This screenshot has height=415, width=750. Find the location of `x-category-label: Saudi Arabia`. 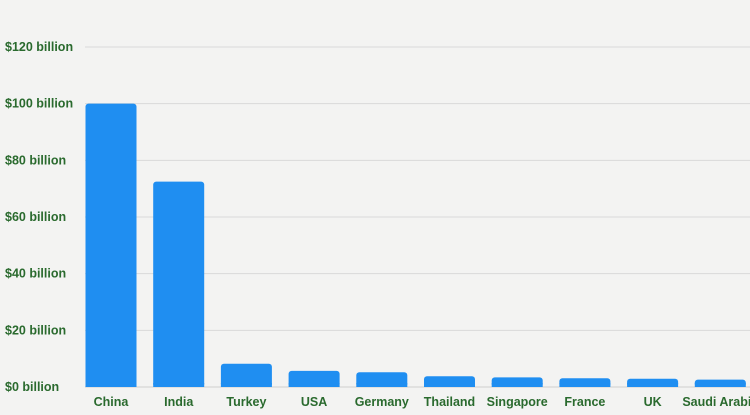

x-category-label: Saudi Arabia is located at coordinates (716, 402).